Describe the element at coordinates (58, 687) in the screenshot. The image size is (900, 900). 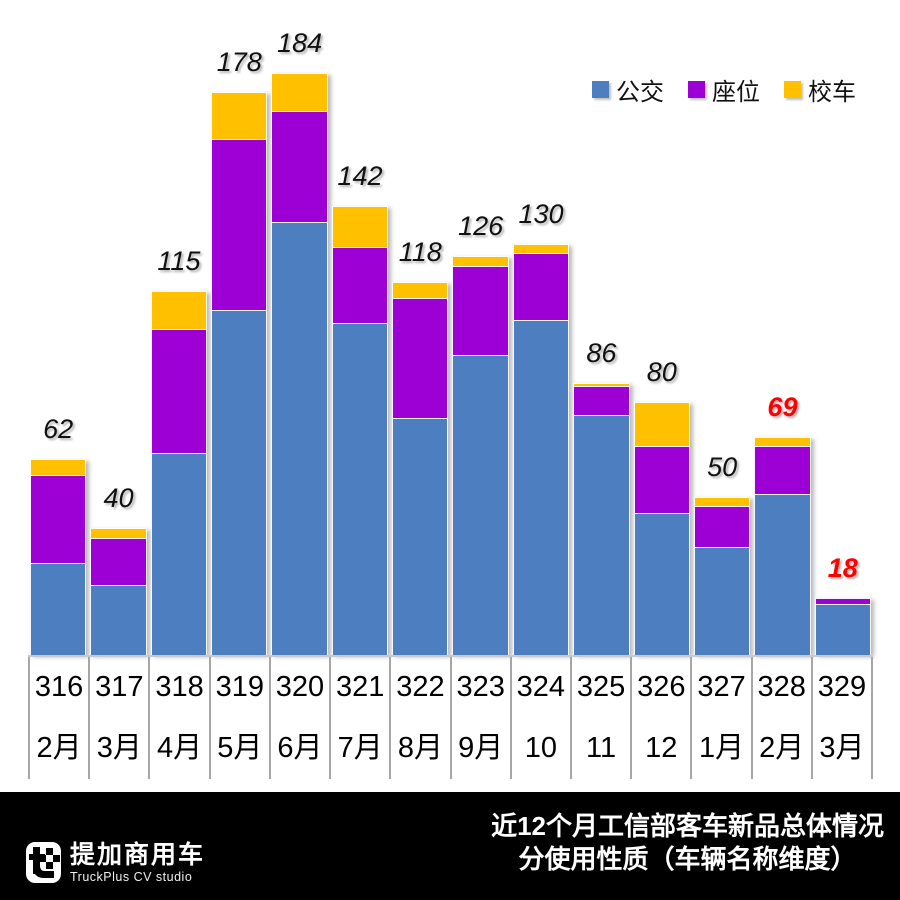
I see `axis-cell-batch-316: 316` at that location.